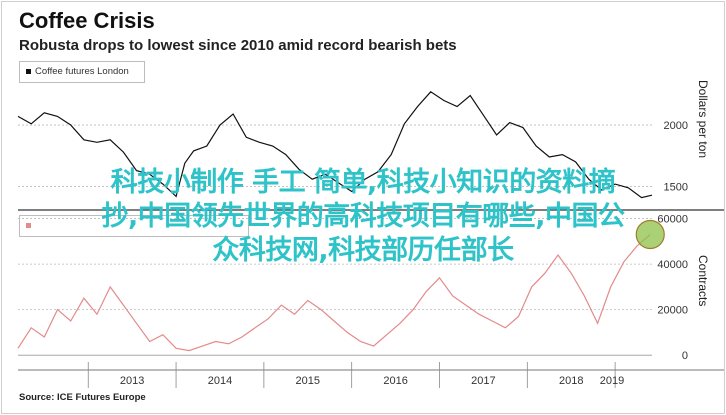 The height and width of the screenshot is (415, 726). Describe the element at coordinates (363, 216) in the screenshot. I see `overlay-text-line-2: 抄,中国领先世界的高科技项目有哪些,中国公` at that location.